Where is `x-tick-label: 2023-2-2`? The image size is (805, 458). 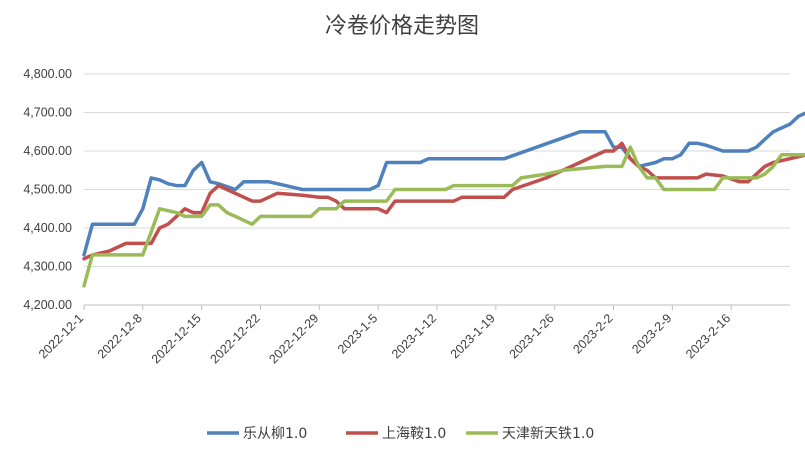
x-tick-label: 2023-2-2 is located at coordinates (592, 333).